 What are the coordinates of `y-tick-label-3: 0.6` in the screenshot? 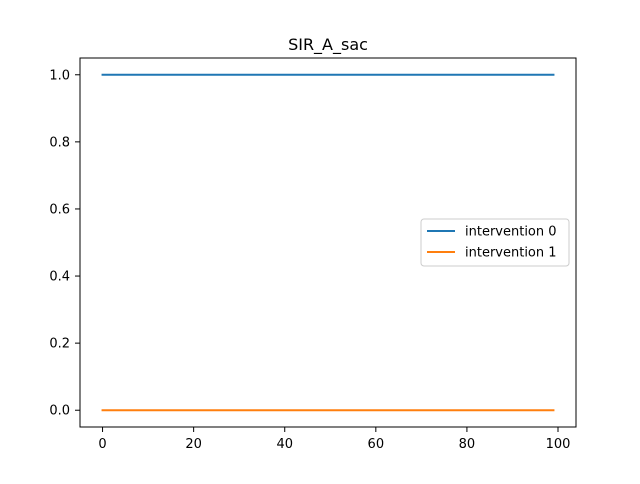 It's located at (59, 209).